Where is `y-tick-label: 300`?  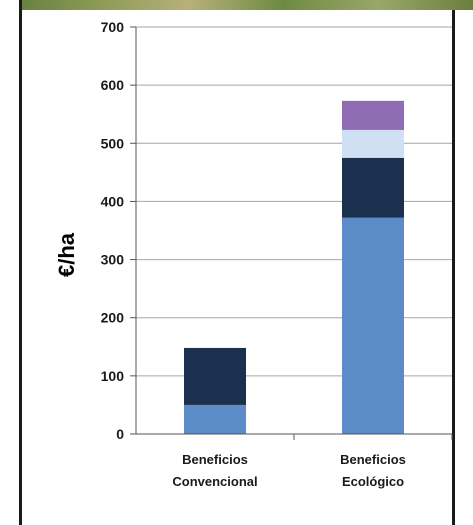 y-tick-label: 300 is located at coordinates (113, 260).